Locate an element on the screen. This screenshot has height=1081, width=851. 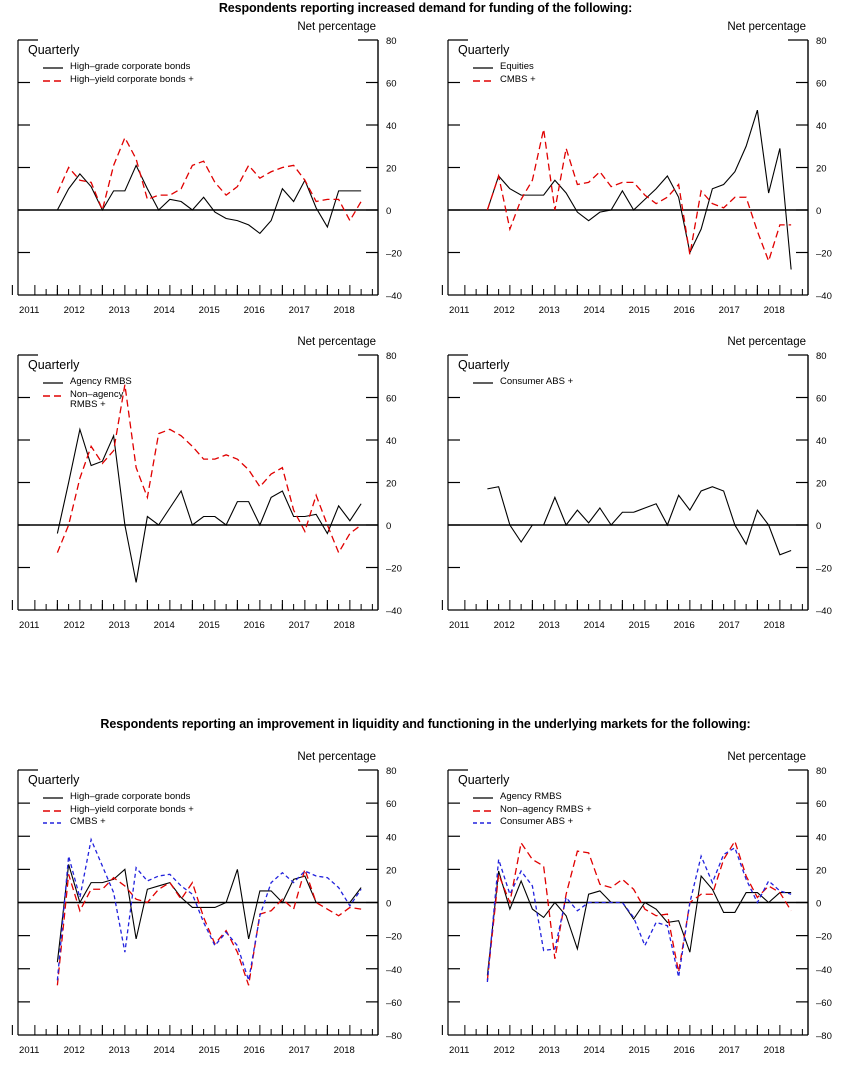
legend-item-label: Non–agency RMBS + is located at coordinates (97, 399).